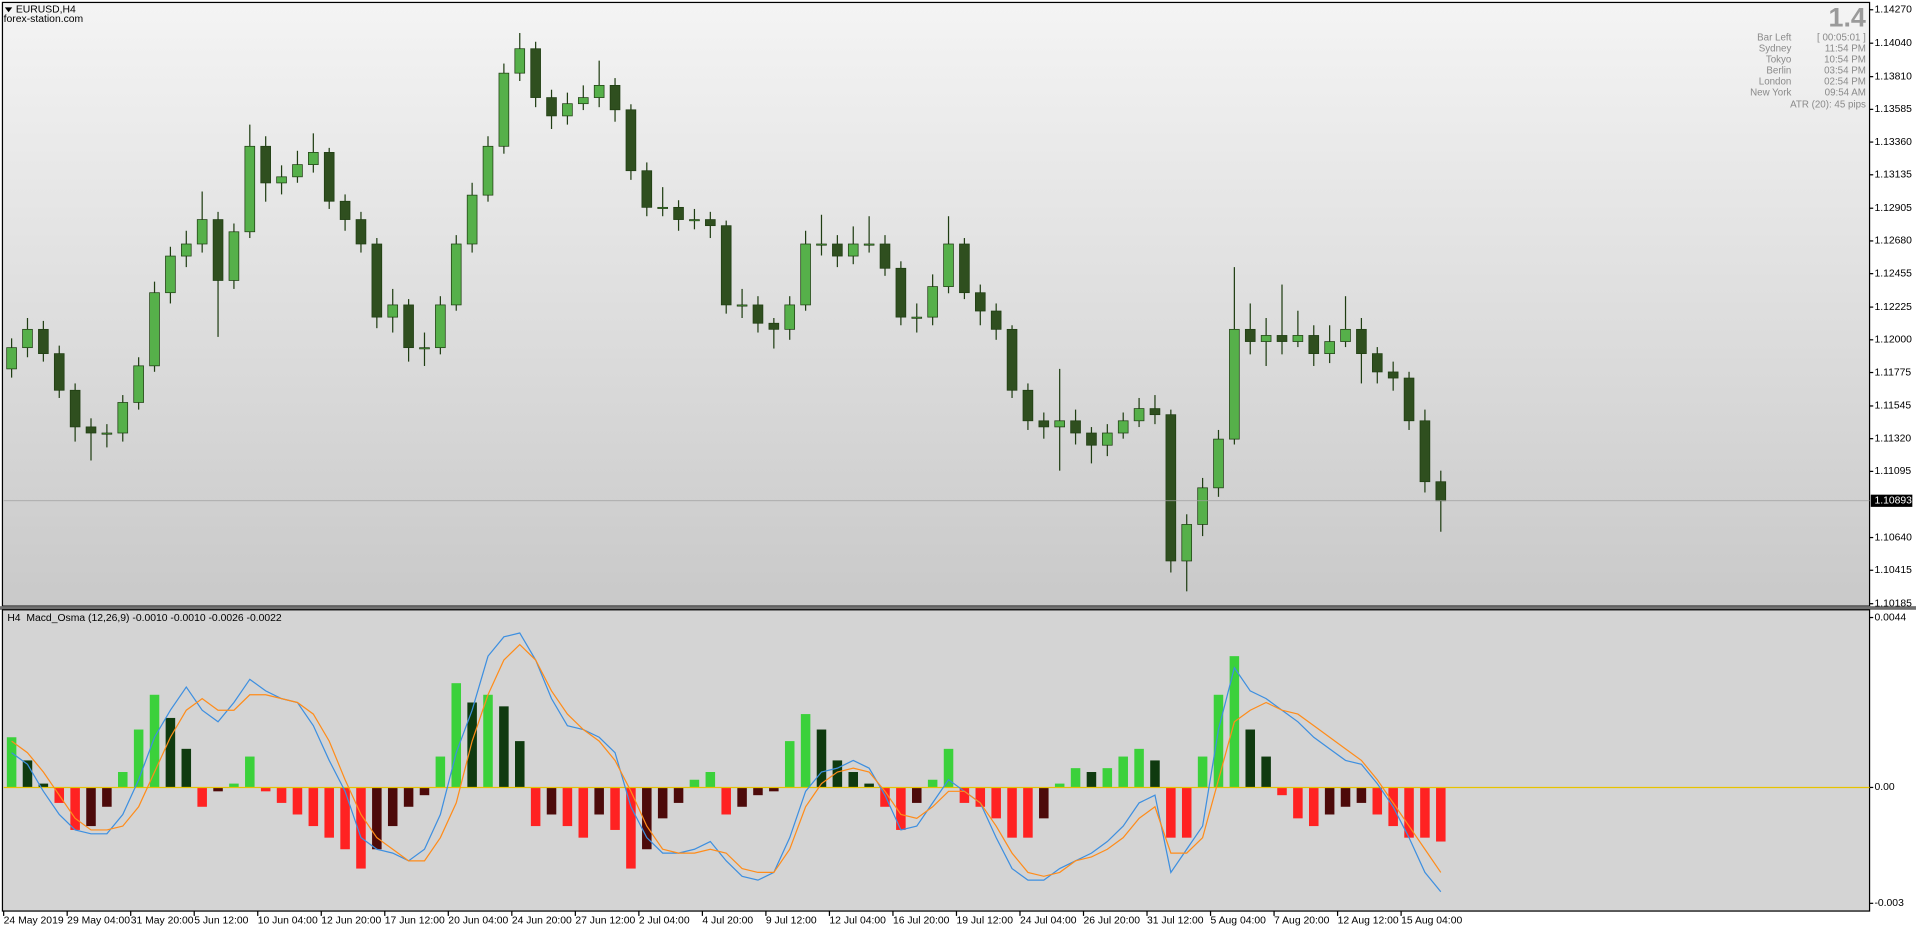  What do you see at coordinates (1845, 70) in the screenshot?
I see `info-value: 03:54 PM` at bounding box center [1845, 70].